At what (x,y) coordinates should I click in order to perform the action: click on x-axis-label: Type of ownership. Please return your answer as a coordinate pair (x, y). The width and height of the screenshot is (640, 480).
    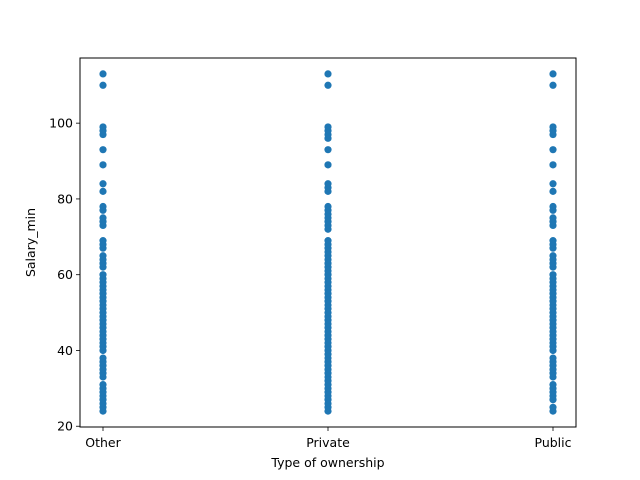
    Looking at the image, I should click on (327, 462).